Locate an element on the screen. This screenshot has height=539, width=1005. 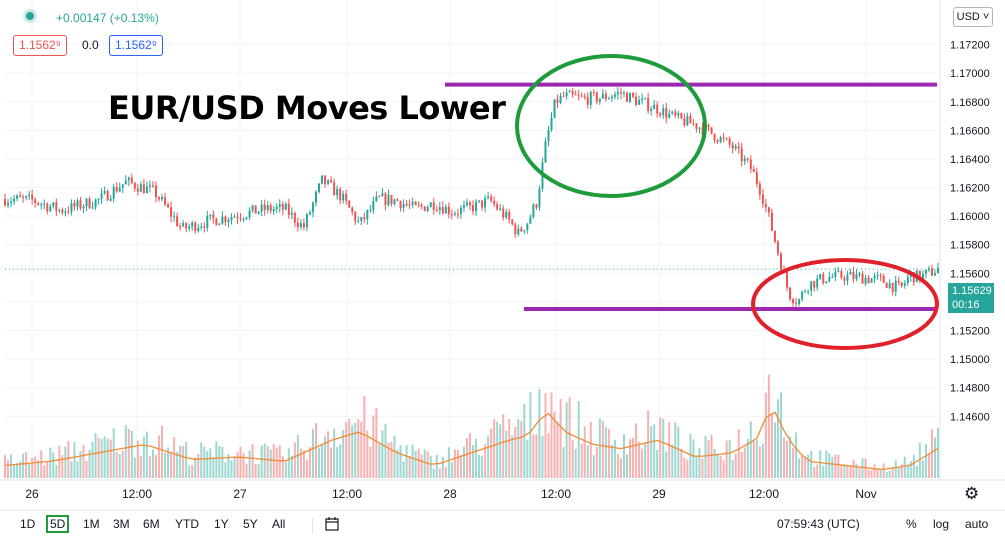
timeframe-1y: 1Y is located at coordinates (221, 524).